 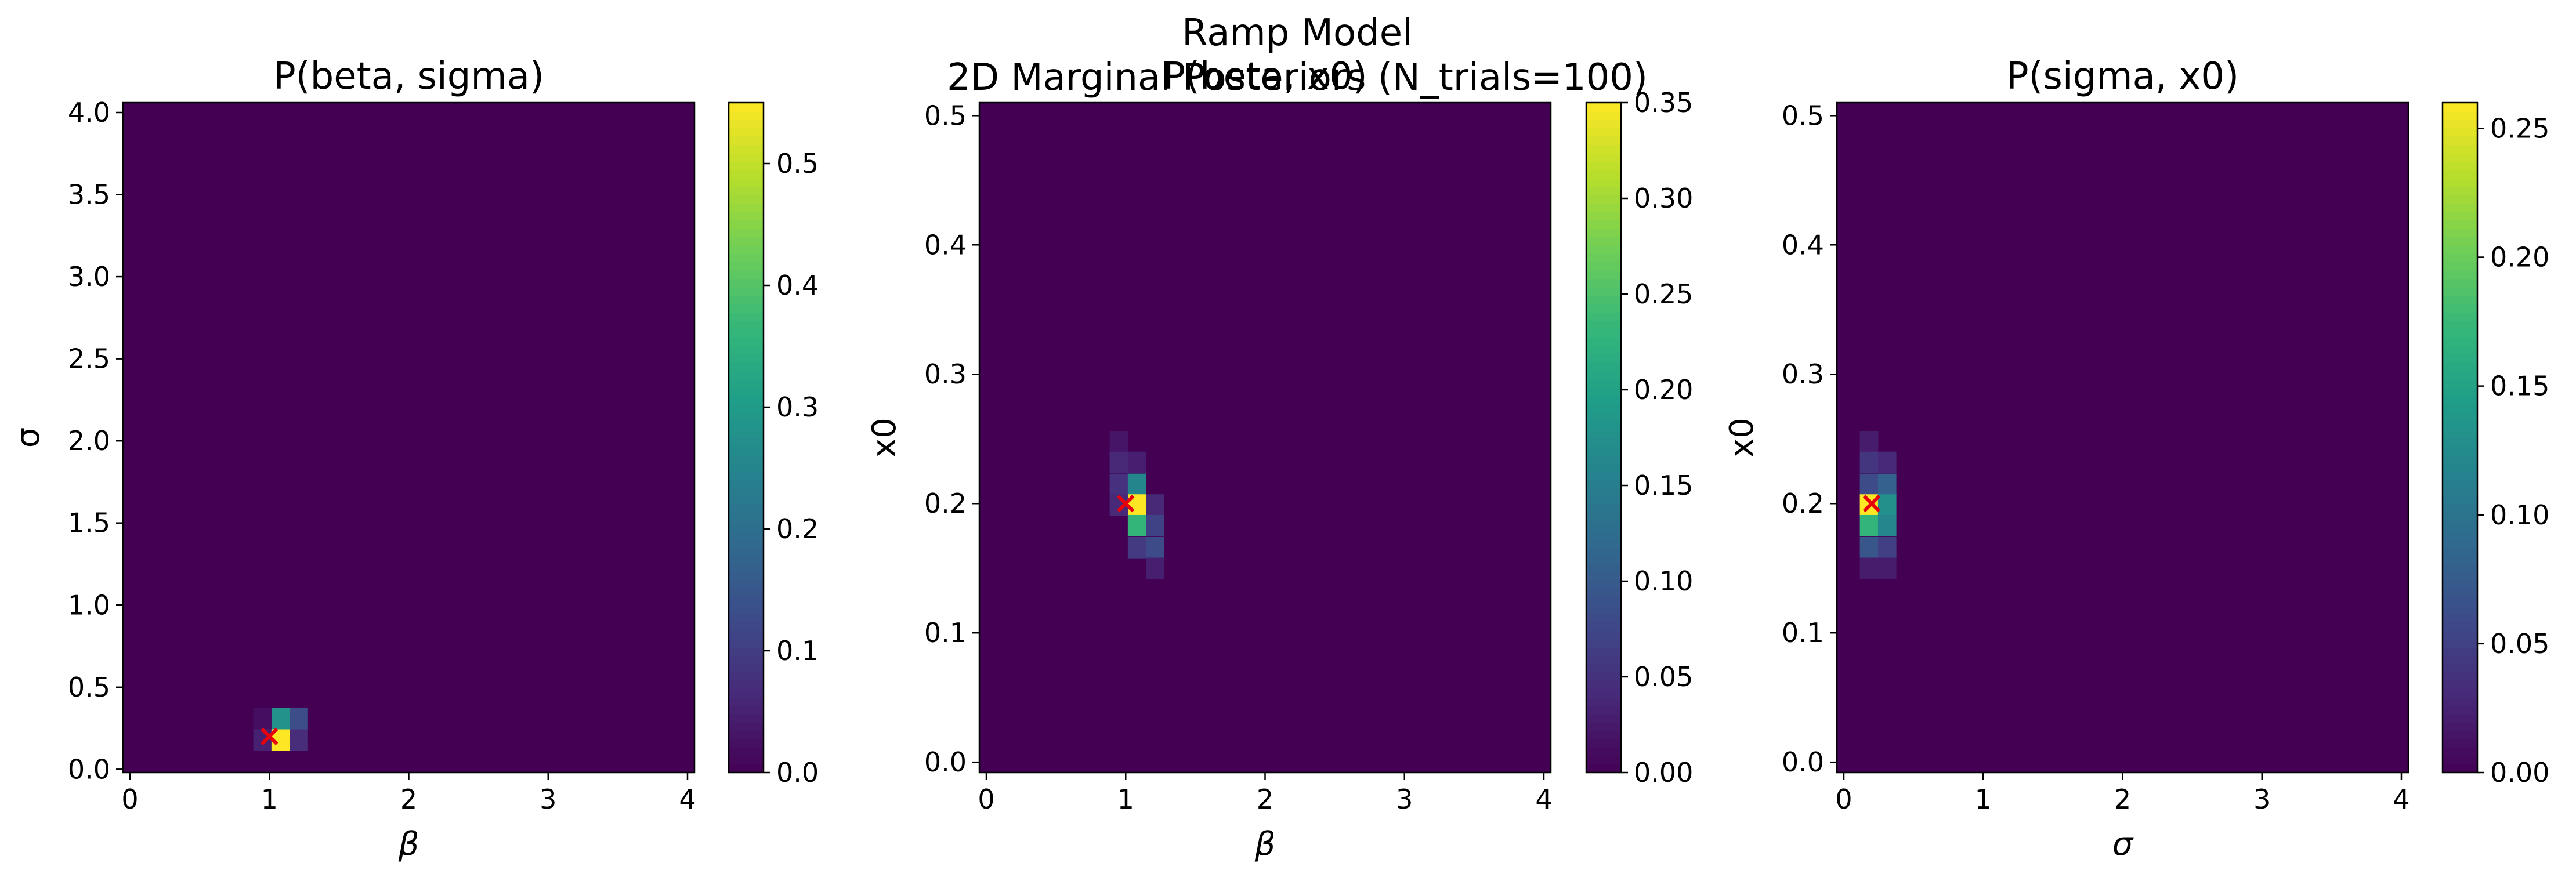 I want to click on y-tick-label: 1.5, so click(x=89, y=523).